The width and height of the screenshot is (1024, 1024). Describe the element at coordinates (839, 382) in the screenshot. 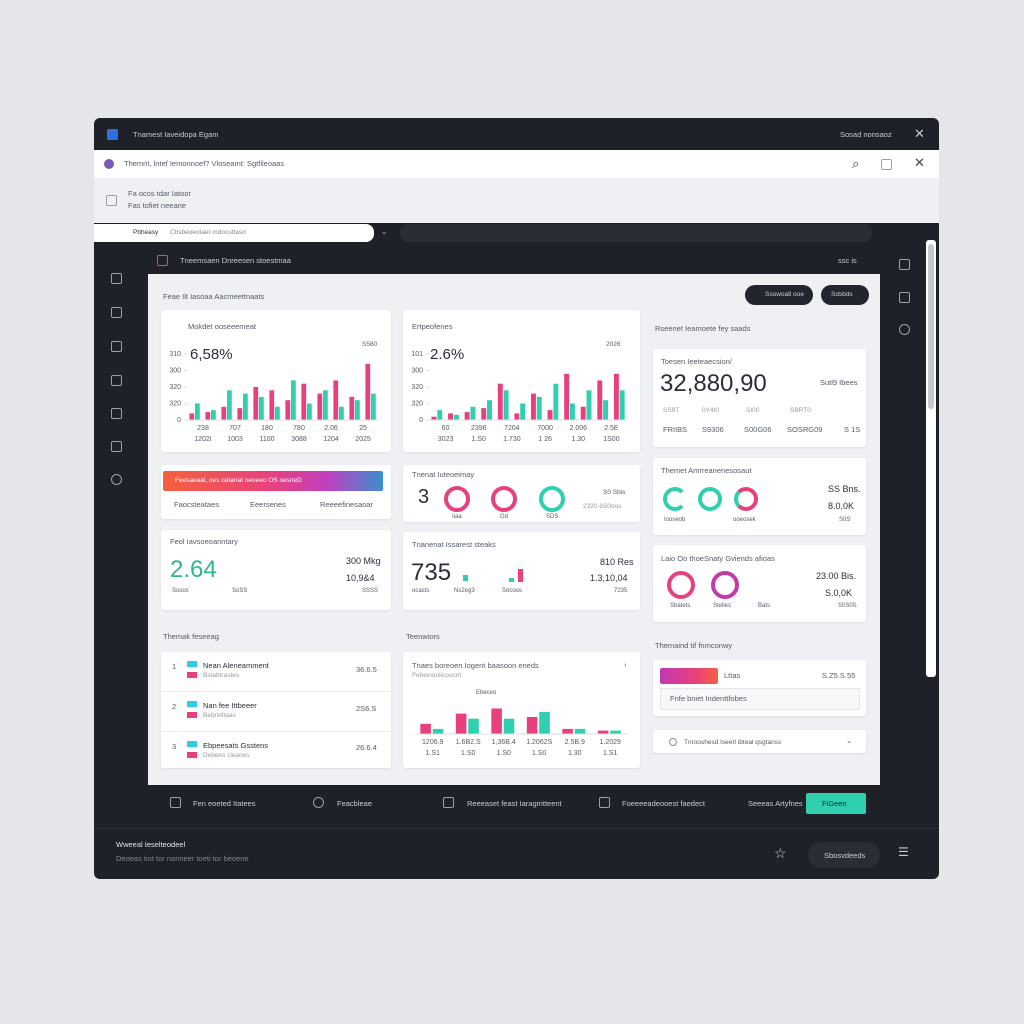

I see `summary-side: Sutl9 Ibees` at that location.